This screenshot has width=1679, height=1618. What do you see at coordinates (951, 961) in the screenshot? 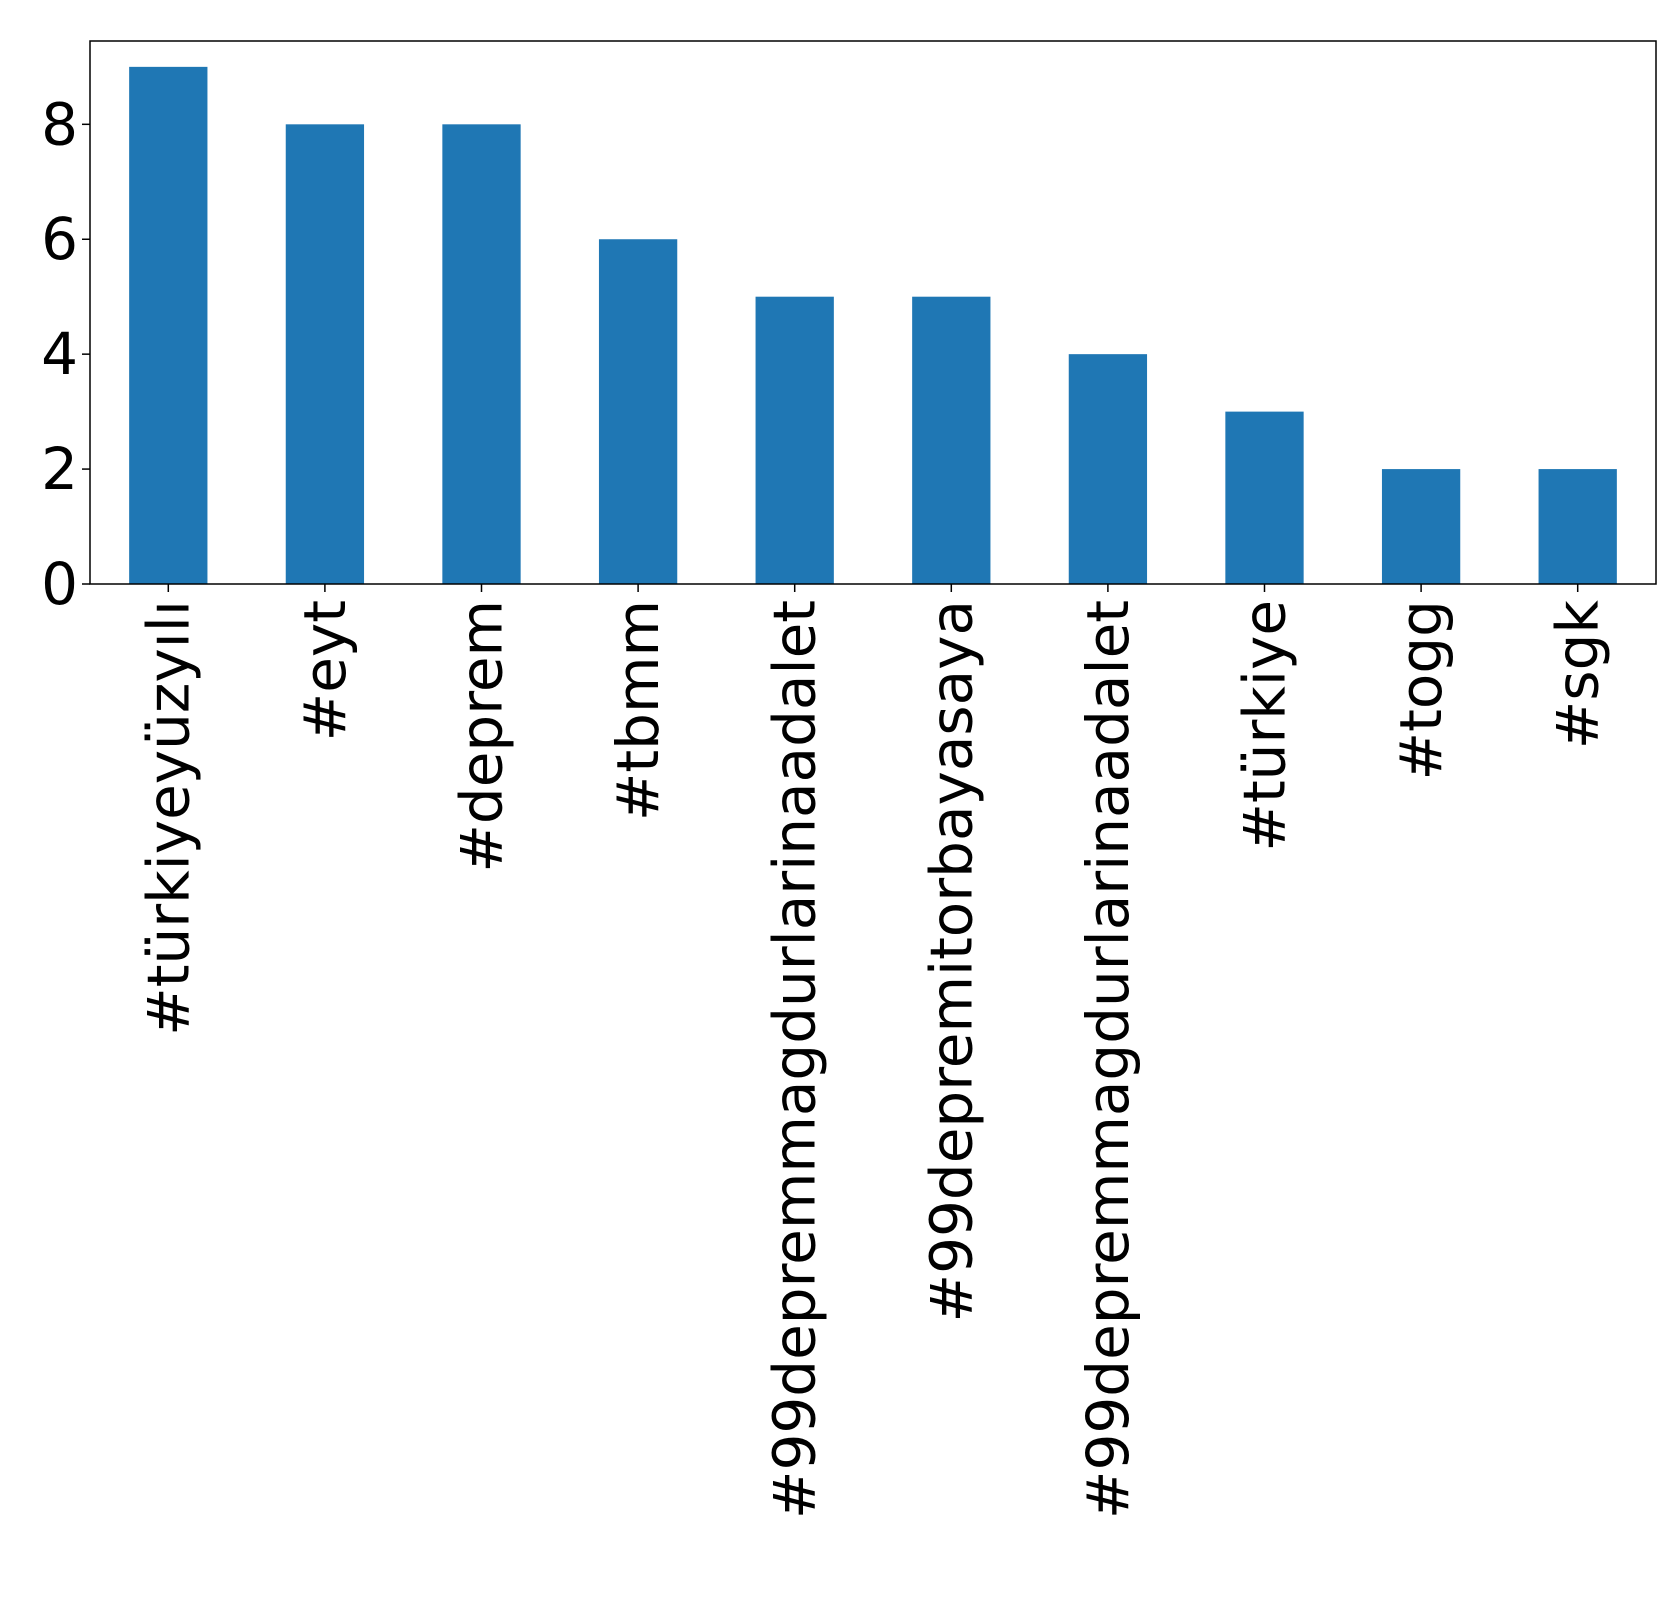
I see `x-tick-label: #99depremitorbayasaya` at bounding box center [951, 961].